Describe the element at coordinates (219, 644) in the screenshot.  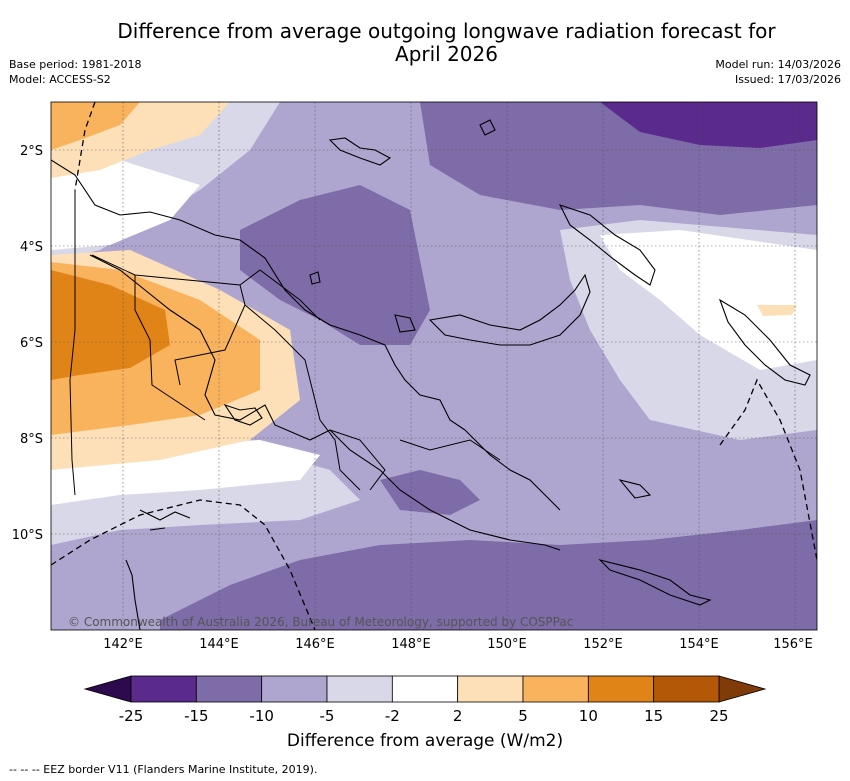
I see `lon-label: 144°E` at that location.